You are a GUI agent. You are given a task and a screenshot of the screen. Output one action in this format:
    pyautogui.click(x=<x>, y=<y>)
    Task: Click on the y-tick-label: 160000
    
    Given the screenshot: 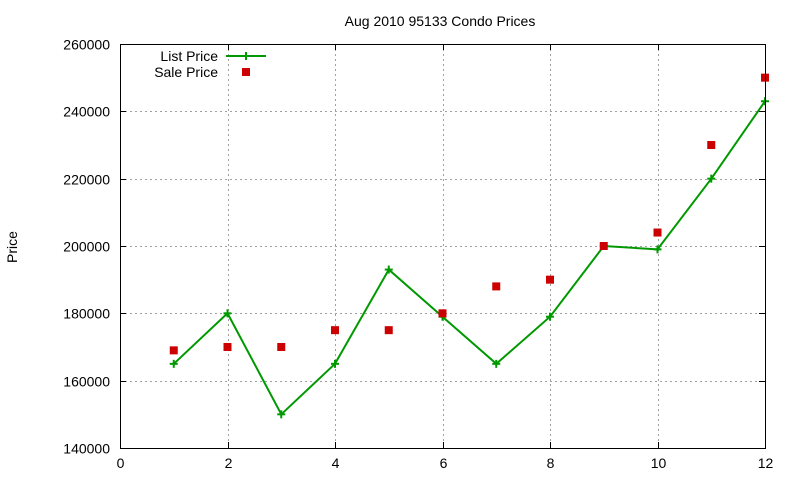 What is the action you would take?
    pyautogui.click(x=86, y=382)
    